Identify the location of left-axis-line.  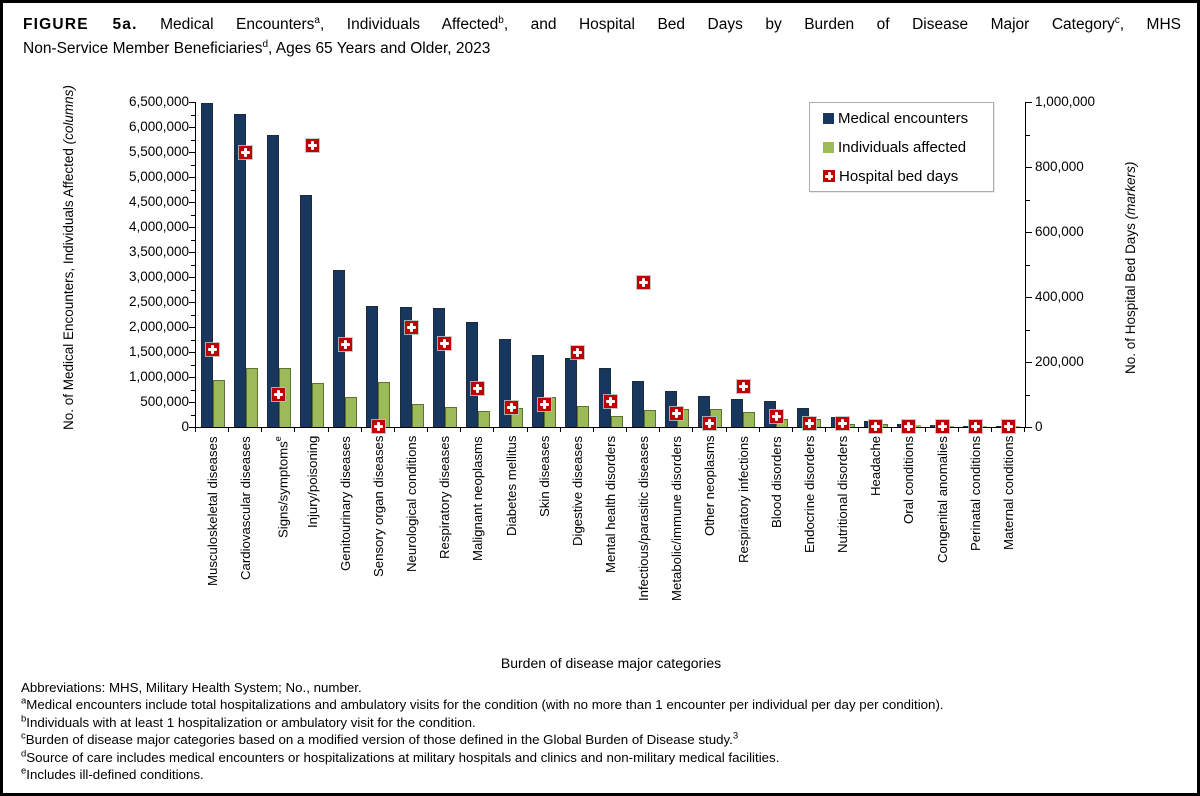
(195, 264).